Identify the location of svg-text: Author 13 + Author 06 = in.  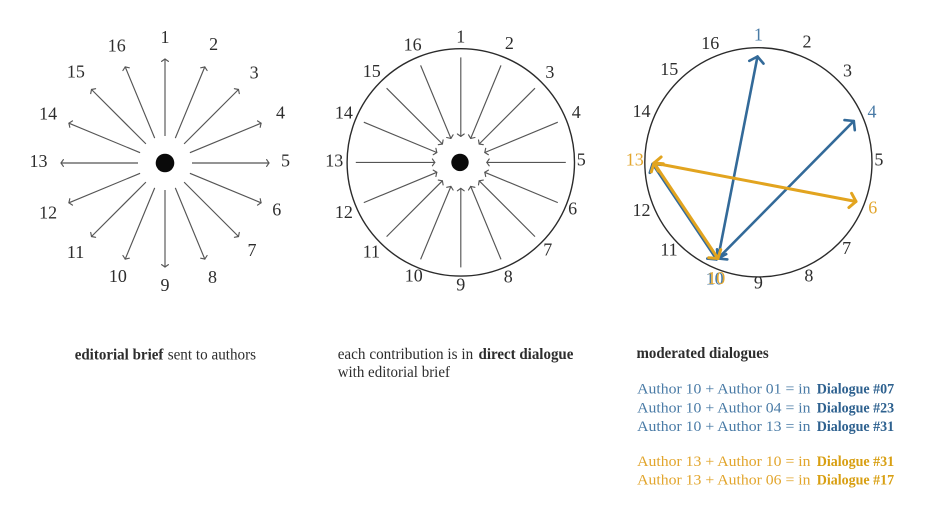
(724, 481).